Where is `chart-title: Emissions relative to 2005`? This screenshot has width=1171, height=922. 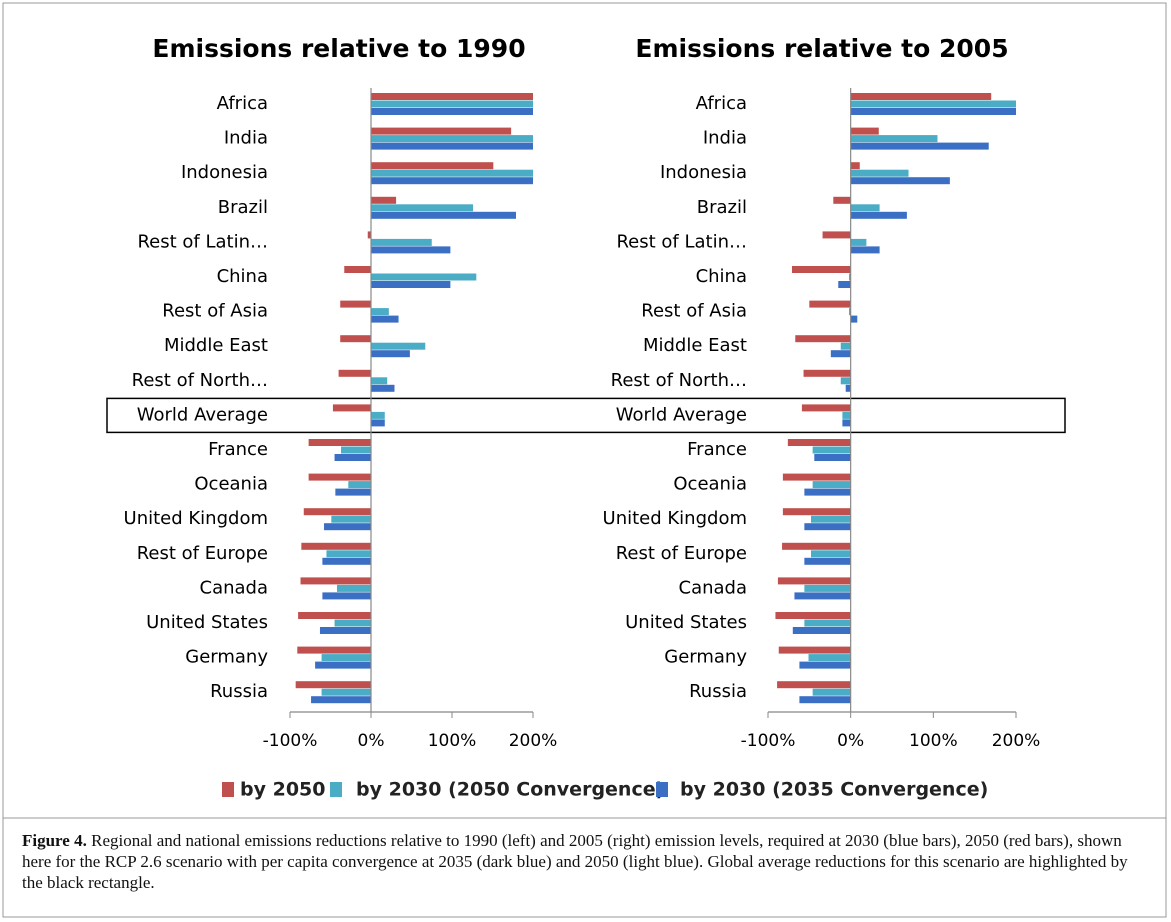
chart-title: Emissions relative to 2005 is located at coordinates (821, 48).